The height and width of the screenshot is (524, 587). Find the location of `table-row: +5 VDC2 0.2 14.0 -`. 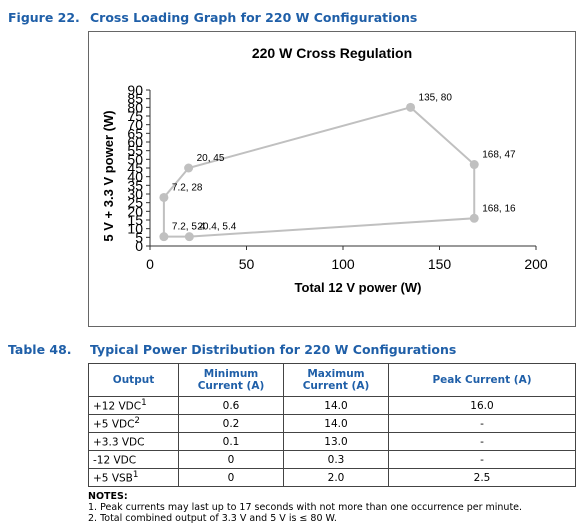

table-row: +5 VDC2 0.2 14.0 - is located at coordinates (332, 423).